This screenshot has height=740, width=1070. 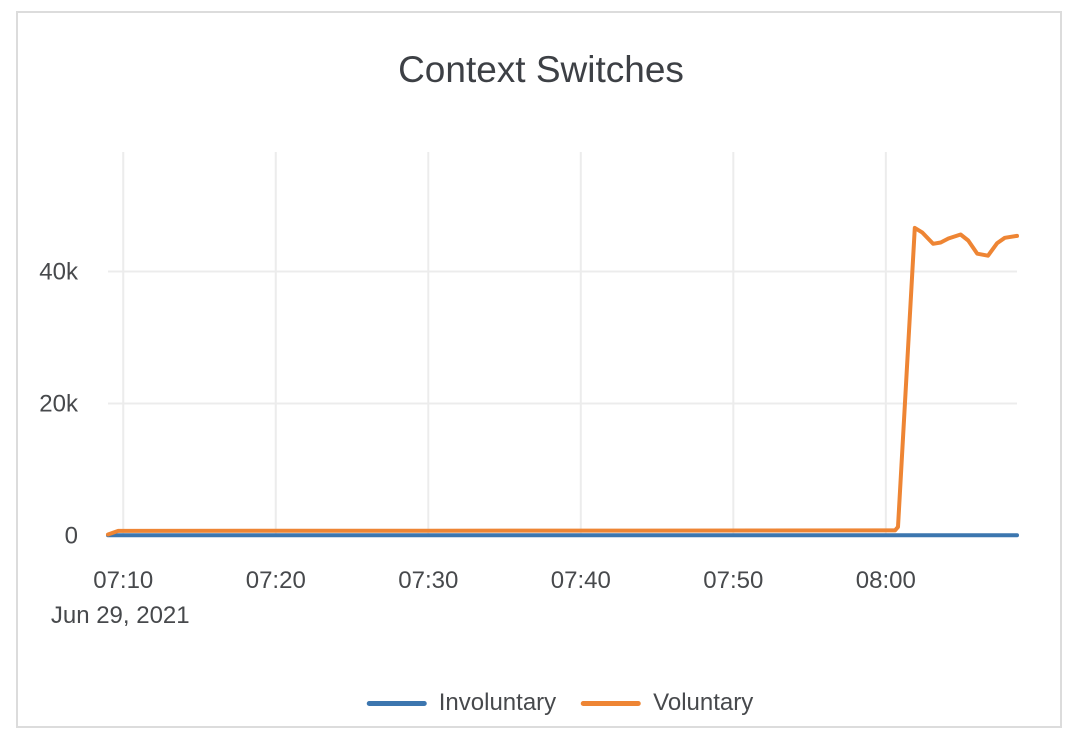 What do you see at coordinates (559, 703) in the screenshot?
I see `chart-legend: Involuntary Voluntary` at bounding box center [559, 703].